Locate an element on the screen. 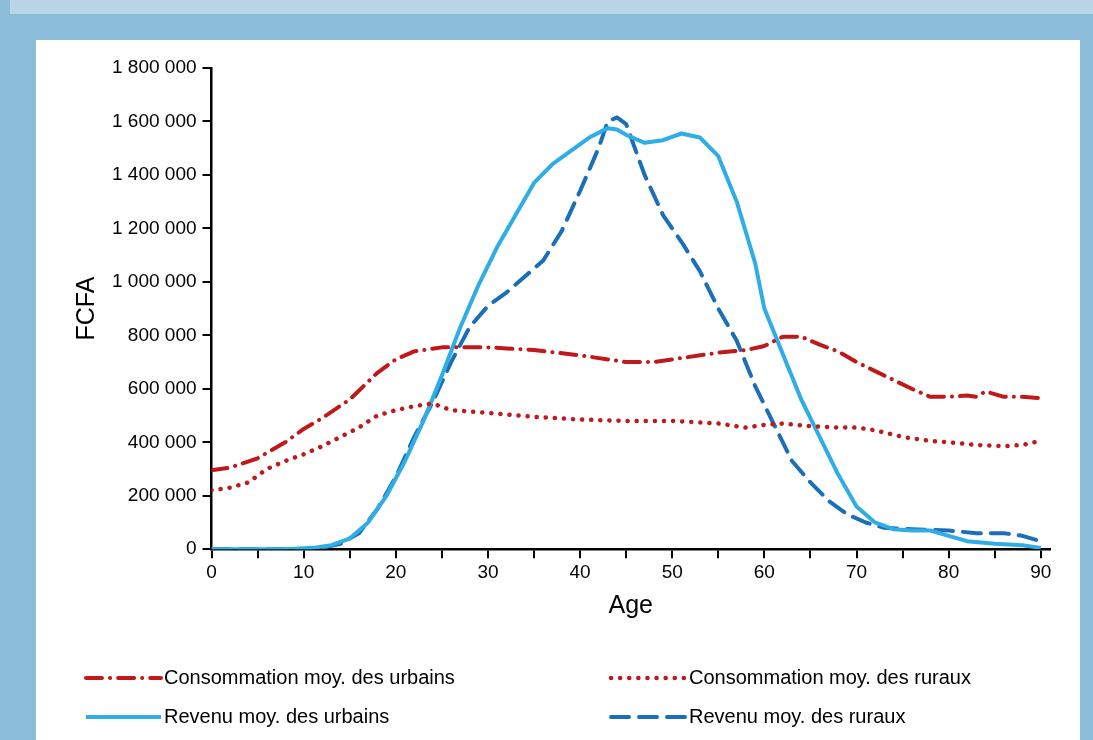 This screenshot has width=1093, height=740. y-tick-label: 400 000 is located at coordinates (162, 441).